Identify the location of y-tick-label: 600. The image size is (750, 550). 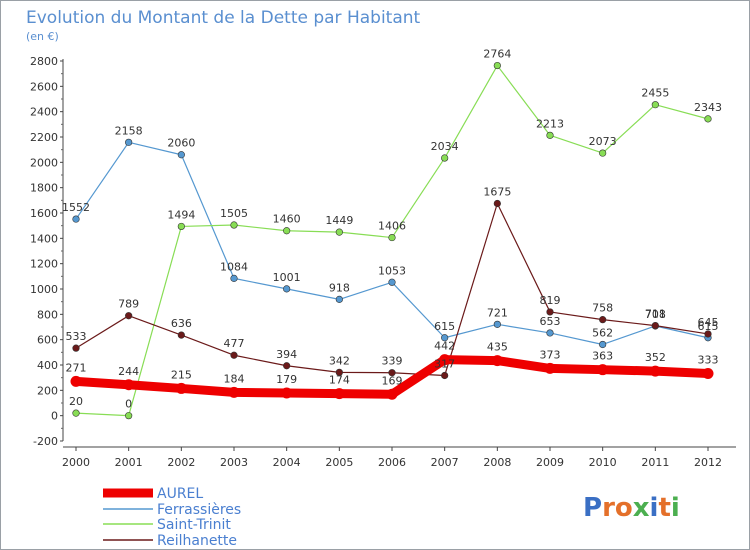
(47, 340).